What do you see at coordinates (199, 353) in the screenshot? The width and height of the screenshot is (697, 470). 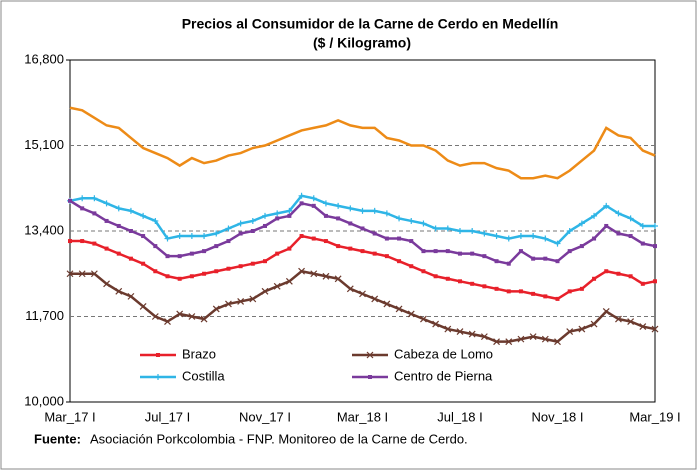 I see `legend-label: Brazo` at bounding box center [199, 353].